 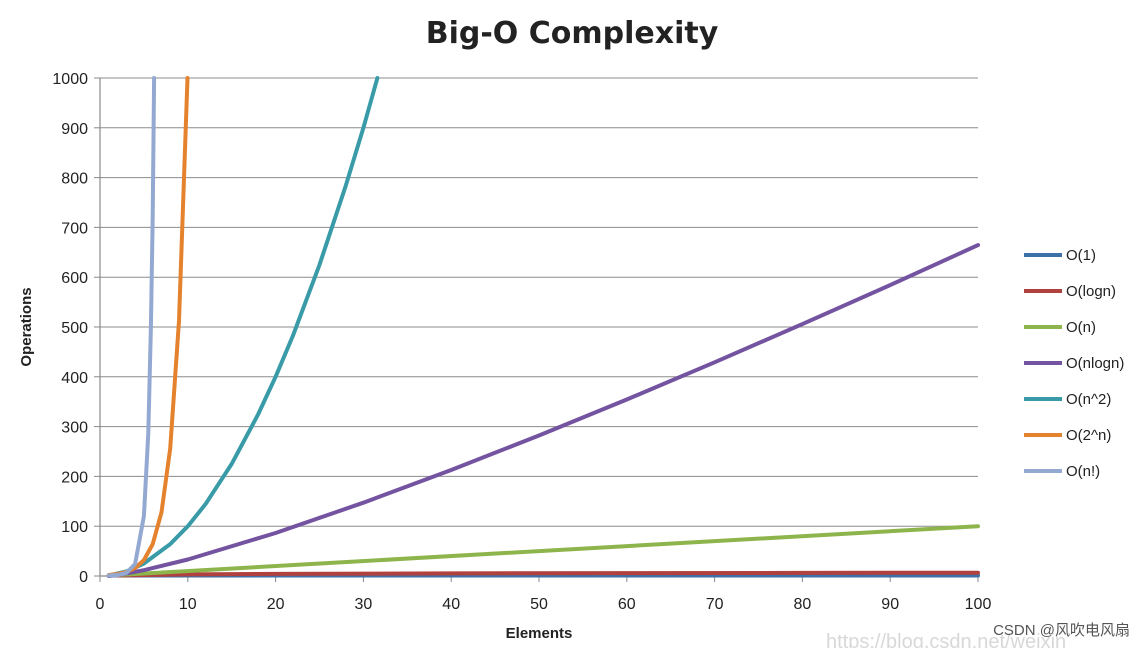 What do you see at coordinates (572, 33) in the screenshot?
I see `chart-title: Big-O Complexity` at bounding box center [572, 33].